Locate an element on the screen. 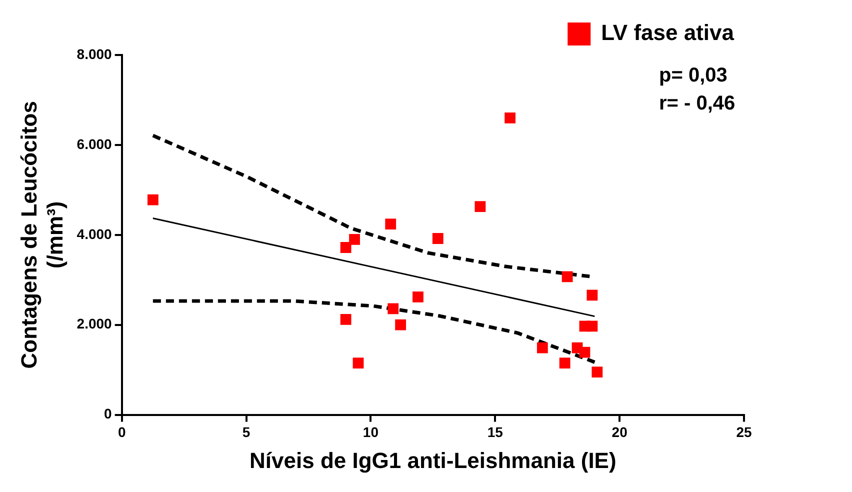  x-tick-label: 10 is located at coordinates (370, 432).